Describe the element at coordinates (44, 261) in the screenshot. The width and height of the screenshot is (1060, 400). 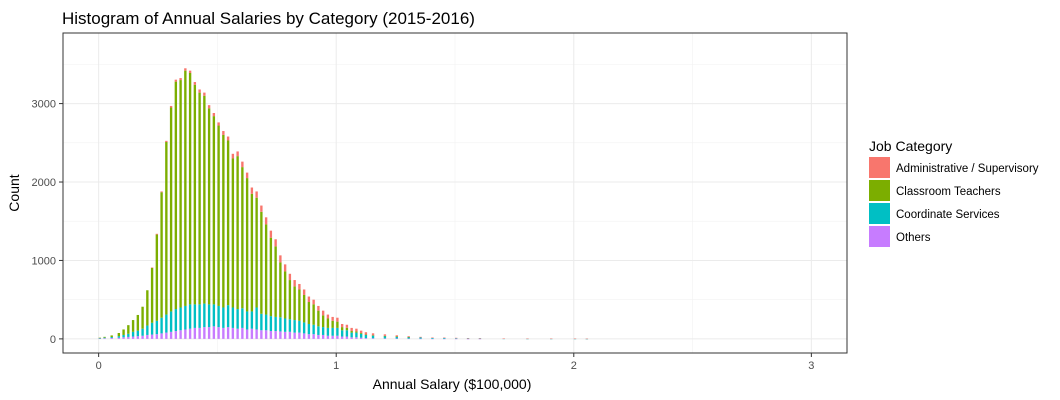
I see `y-tick-label: 1000` at that location.